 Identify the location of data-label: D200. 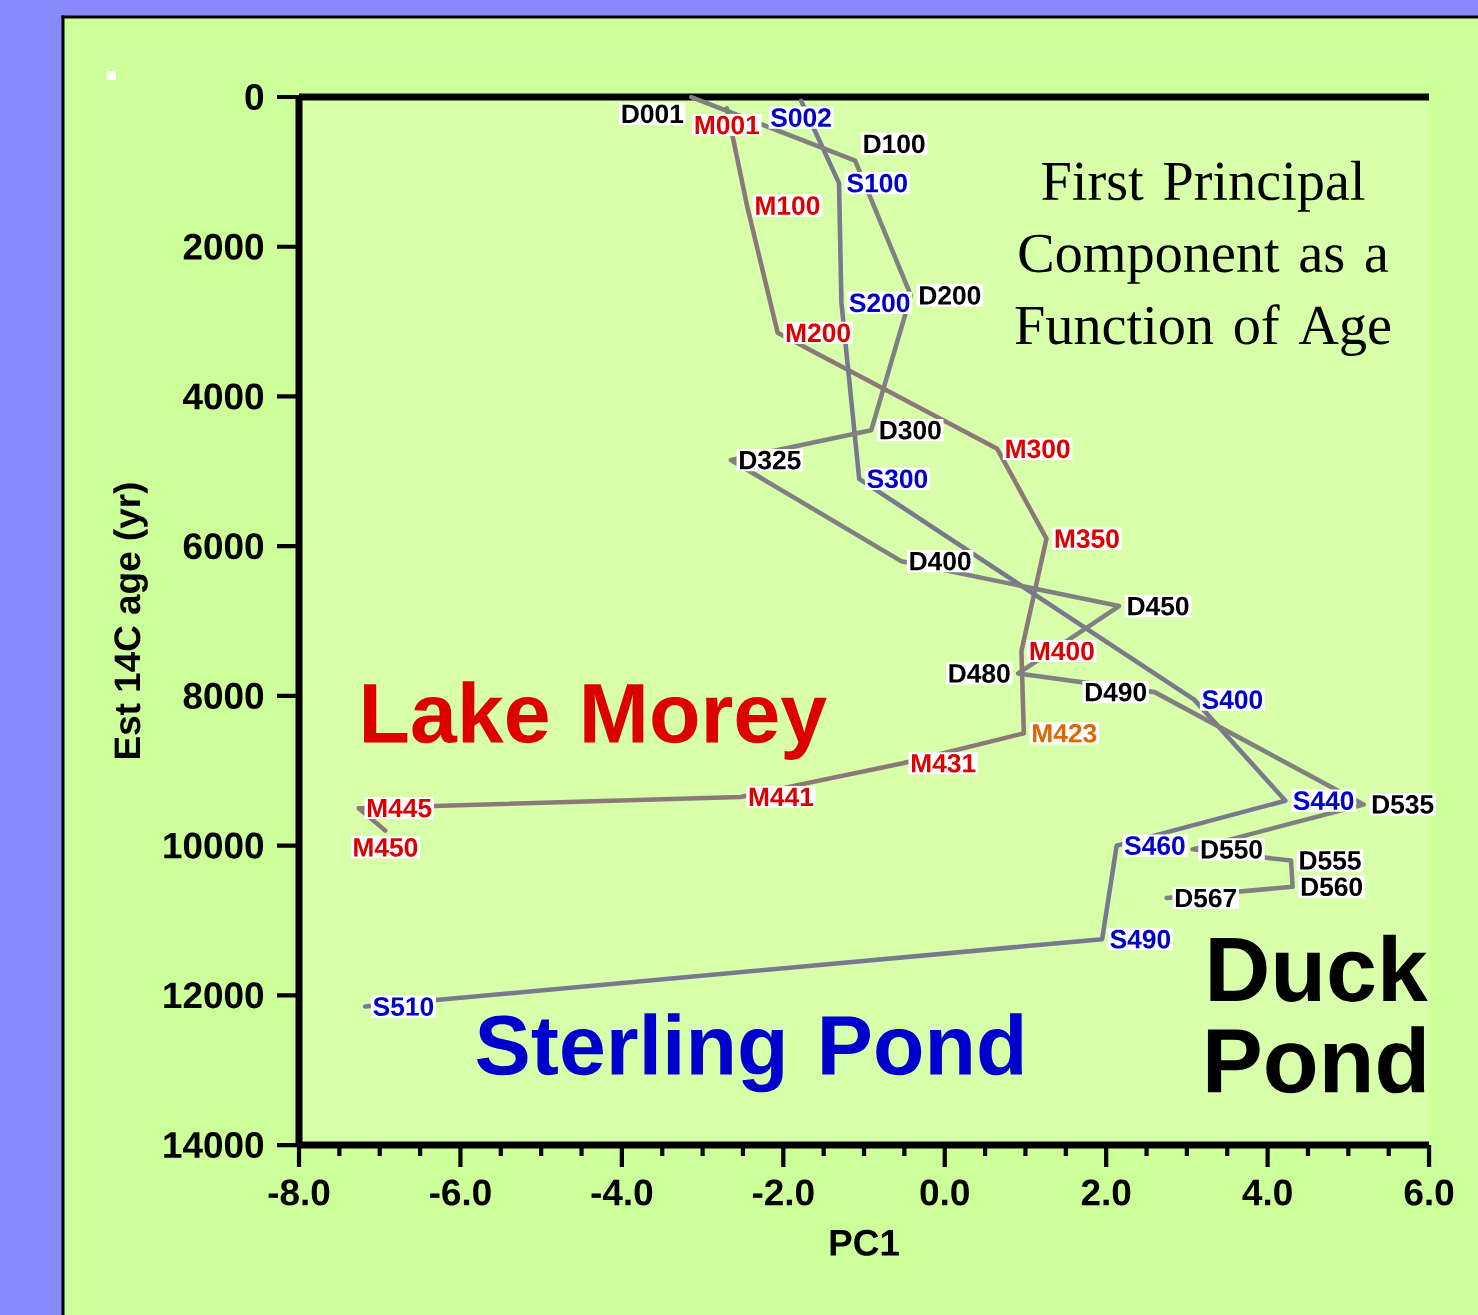
(950, 295).